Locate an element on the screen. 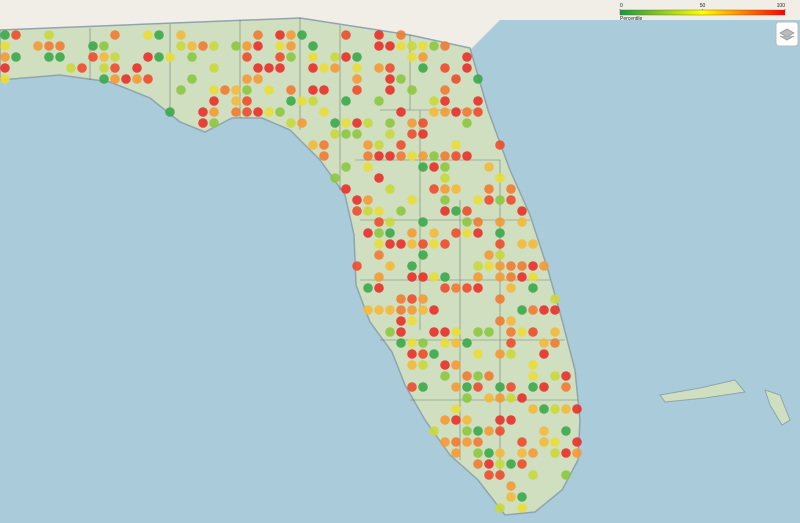 The height and width of the screenshot is (523, 800). layers-icon is located at coordinates (787, 34).